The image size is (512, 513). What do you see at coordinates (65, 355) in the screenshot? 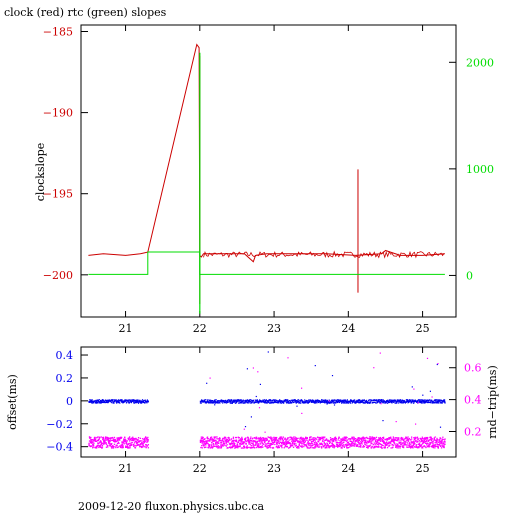
I see `bottom-y-tick-label: 0.4` at bounding box center [65, 355].